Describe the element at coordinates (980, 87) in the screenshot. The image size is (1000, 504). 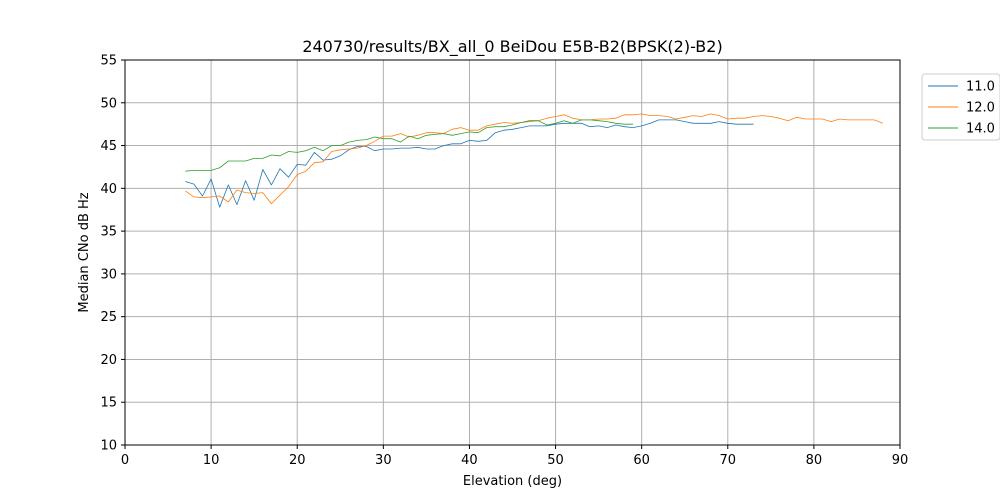
I see `legend-label: 11.0` at that location.